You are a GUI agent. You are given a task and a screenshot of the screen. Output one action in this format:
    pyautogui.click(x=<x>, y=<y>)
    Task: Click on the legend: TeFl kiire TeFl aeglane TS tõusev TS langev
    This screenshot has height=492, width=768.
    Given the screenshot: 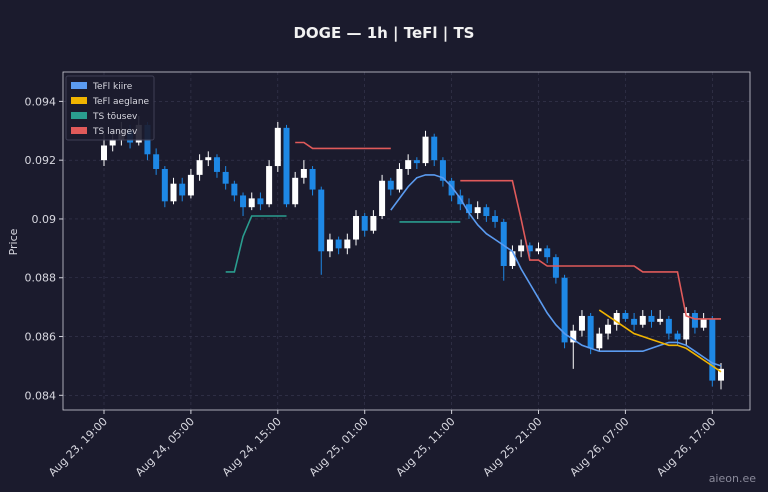 What is the action you would take?
    pyautogui.click(x=110, y=108)
    